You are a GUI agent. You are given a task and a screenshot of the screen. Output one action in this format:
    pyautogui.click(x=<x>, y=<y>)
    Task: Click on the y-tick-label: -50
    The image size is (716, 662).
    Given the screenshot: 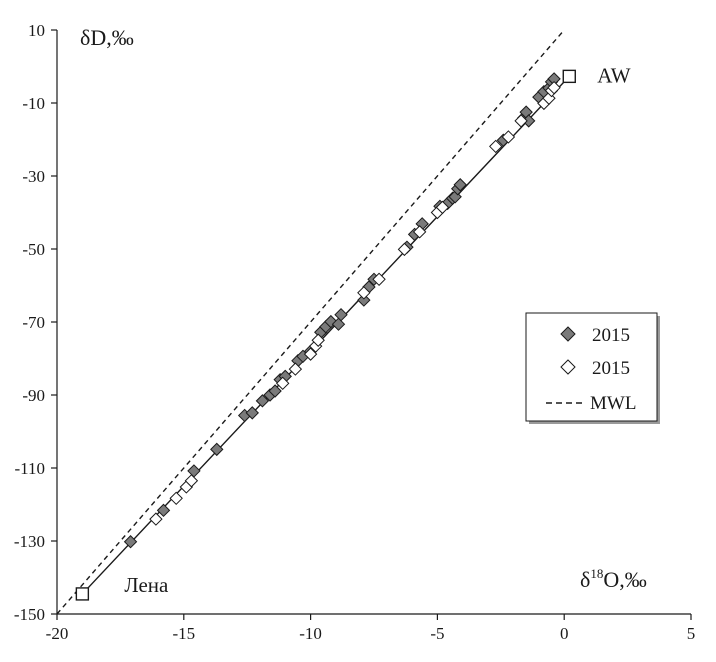 What is the action you would take?
    pyautogui.click(x=33, y=249)
    